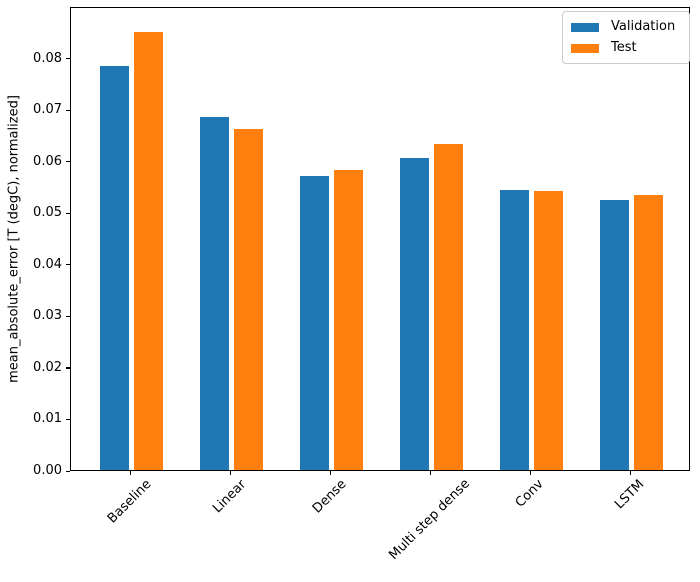  I want to click on bar-validation-baseline, so click(114, 268).